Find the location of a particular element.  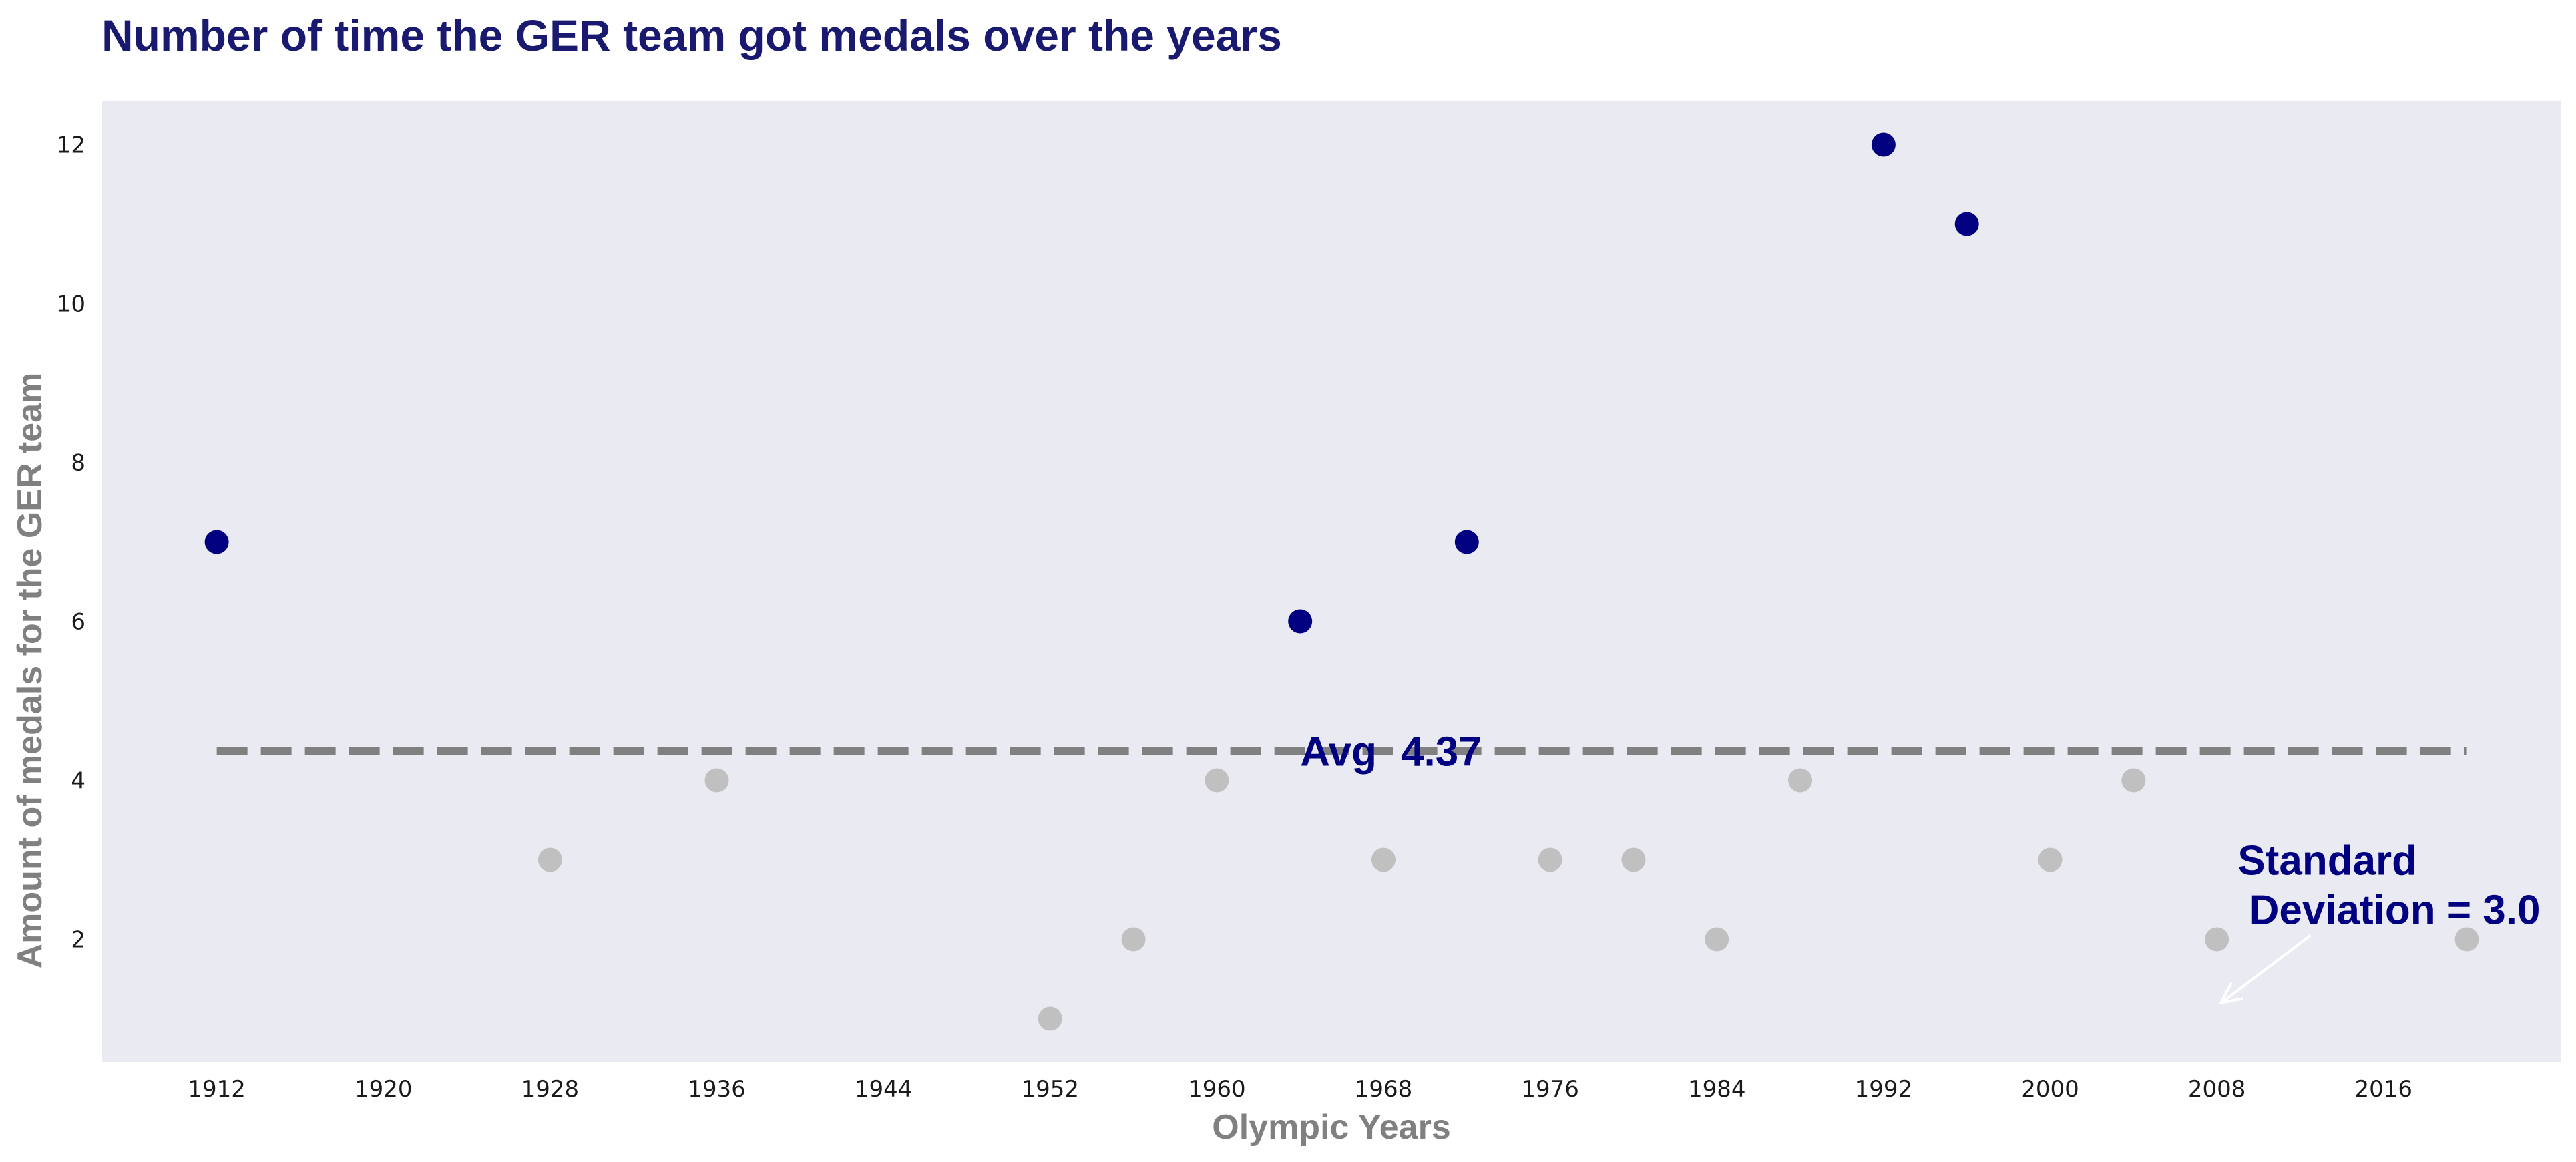

average-label-prefix: Avg is located at coordinates (1338, 752).